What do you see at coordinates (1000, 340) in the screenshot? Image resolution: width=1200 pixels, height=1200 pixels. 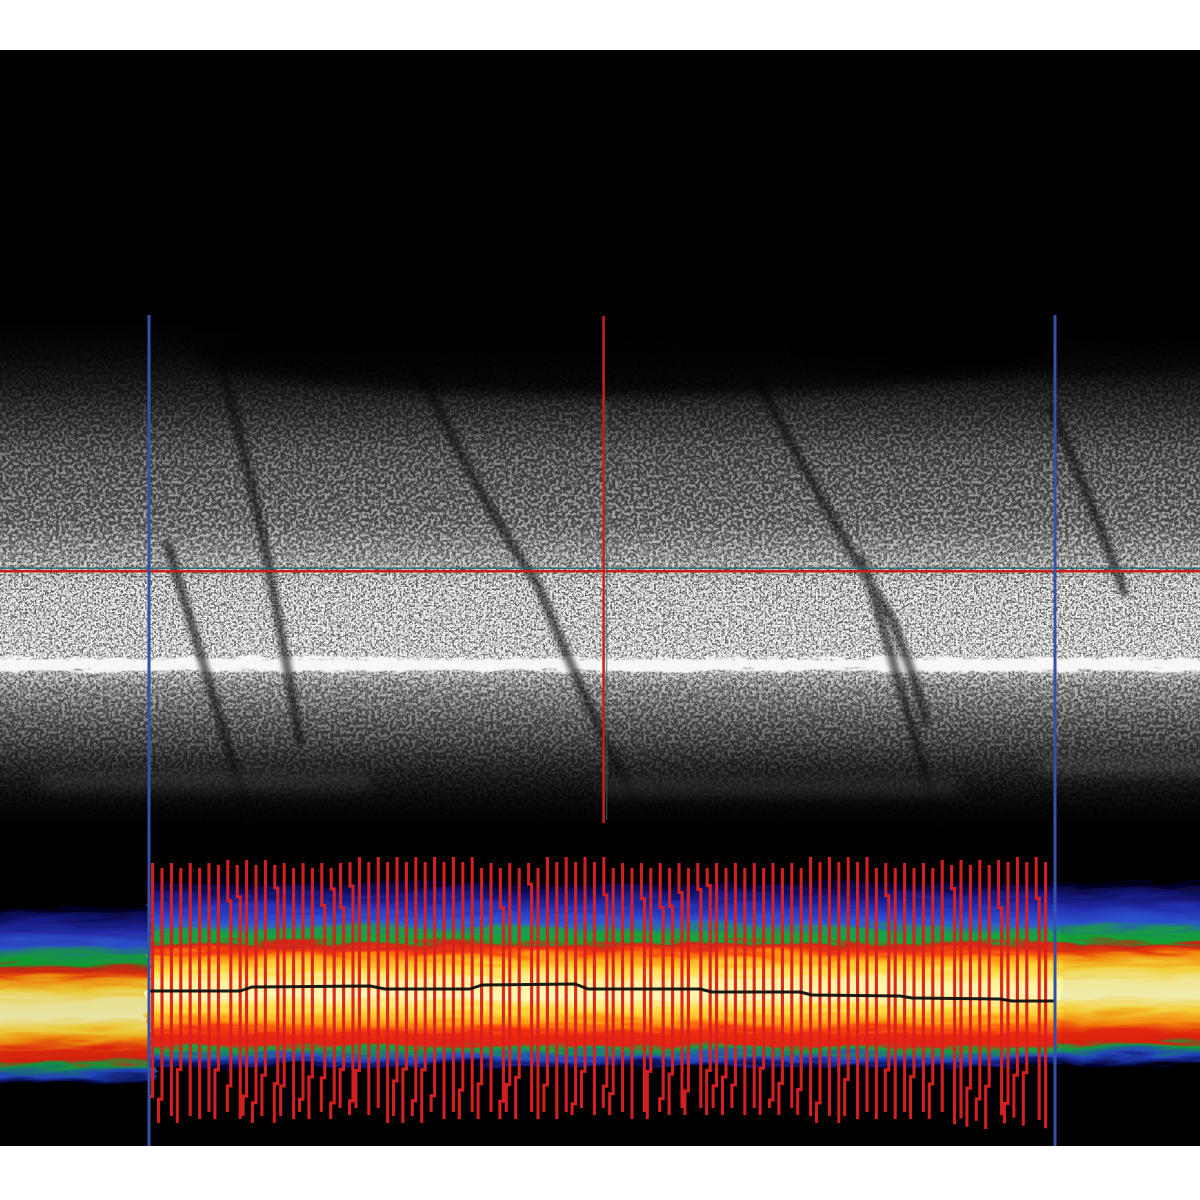 I see `top-dark-cloud` at bounding box center [1000, 340].